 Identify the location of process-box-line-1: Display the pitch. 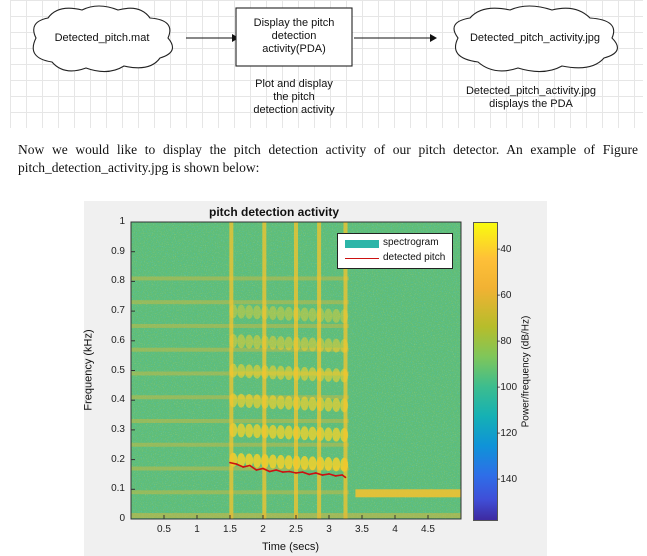
(294, 23).